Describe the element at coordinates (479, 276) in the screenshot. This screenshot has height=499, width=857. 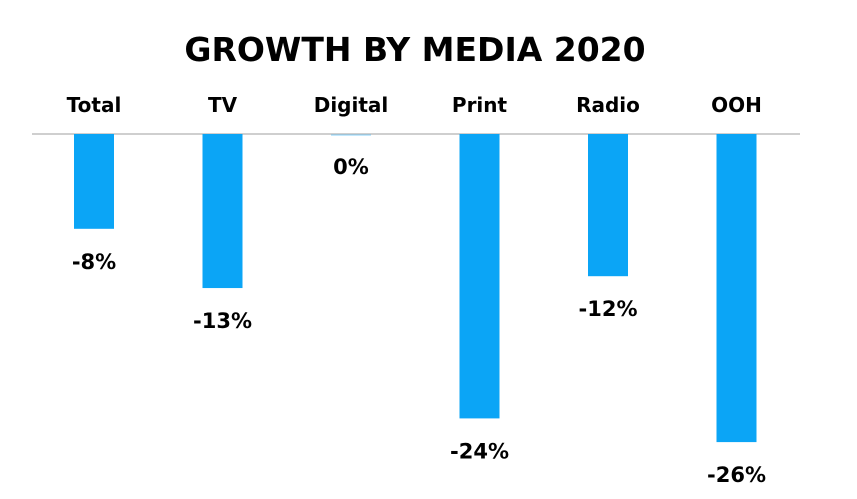
I see `bar-print` at that location.